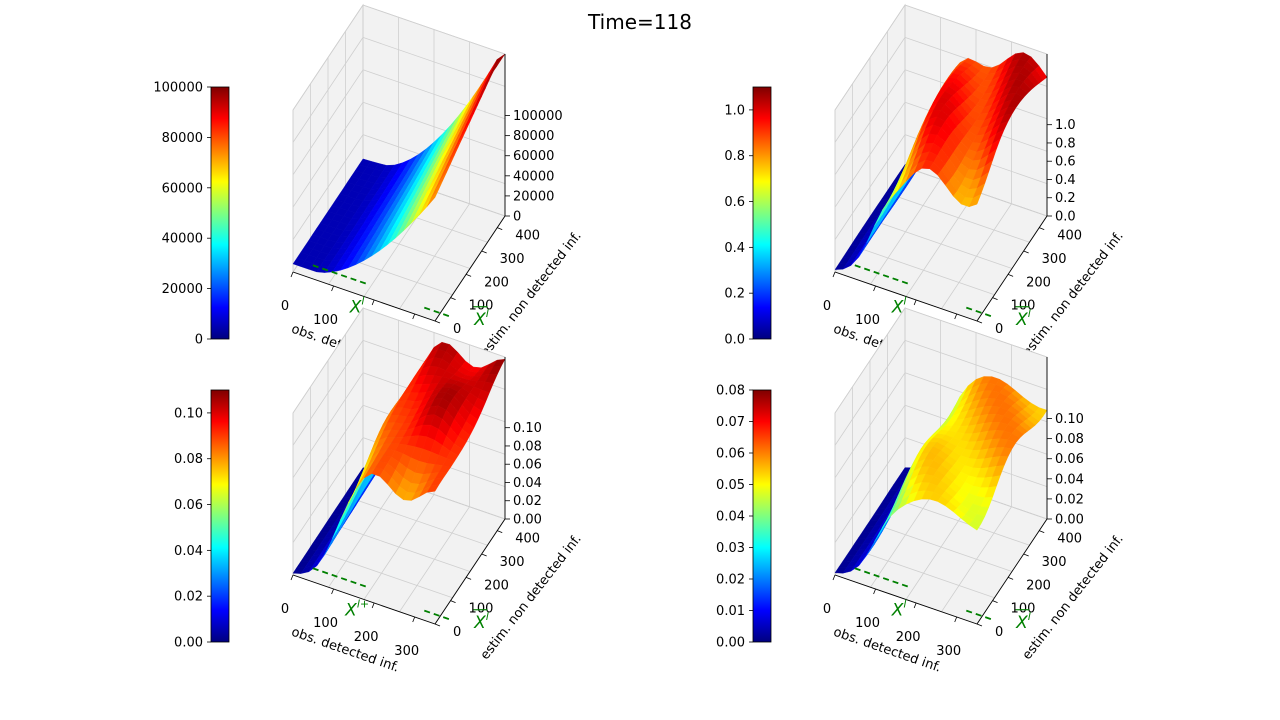 The height and width of the screenshot is (720, 1280). Describe the element at coordinates (356, 608) in the screenshot. I see `marker-label-x: Xl+` at that location.